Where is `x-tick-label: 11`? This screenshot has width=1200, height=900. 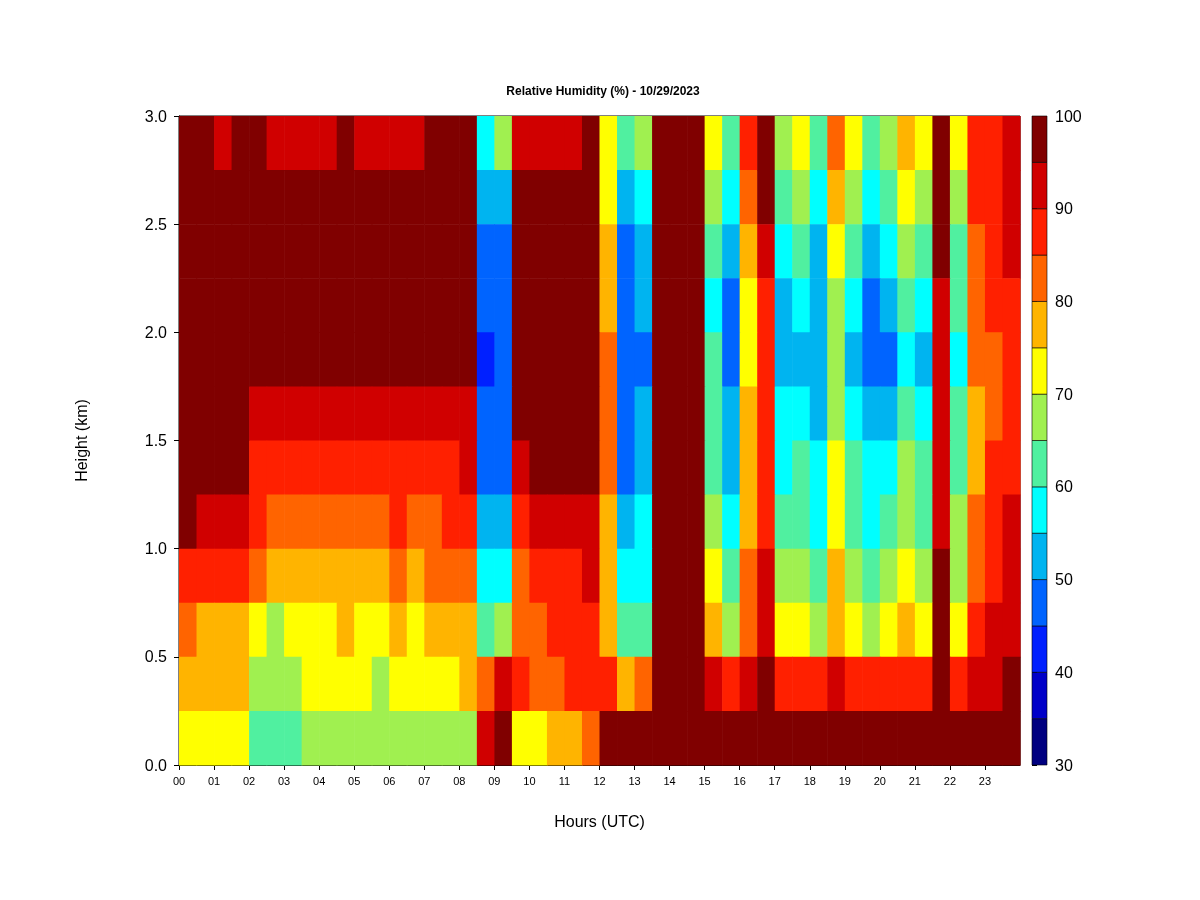
x-tick-label: 11 is located at coordinates (564, 780).